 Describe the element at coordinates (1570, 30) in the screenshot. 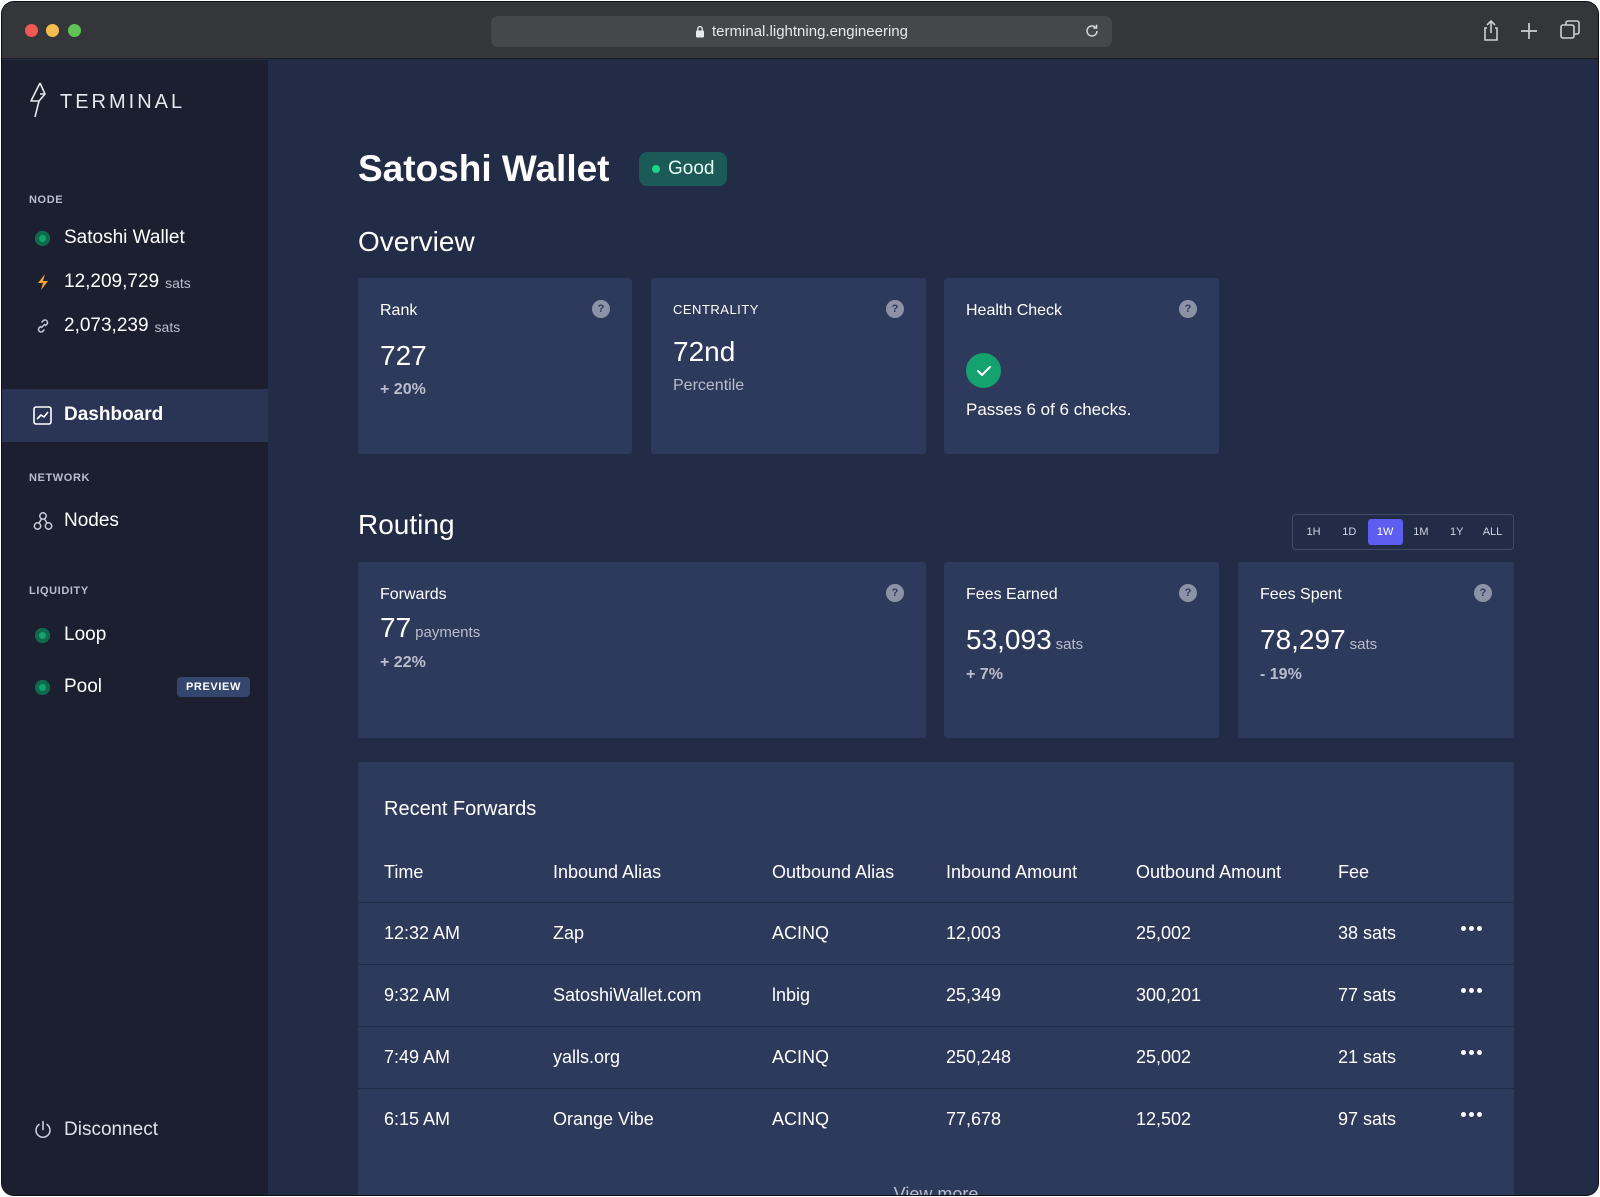

I see `tab-overview-icon` at that location.